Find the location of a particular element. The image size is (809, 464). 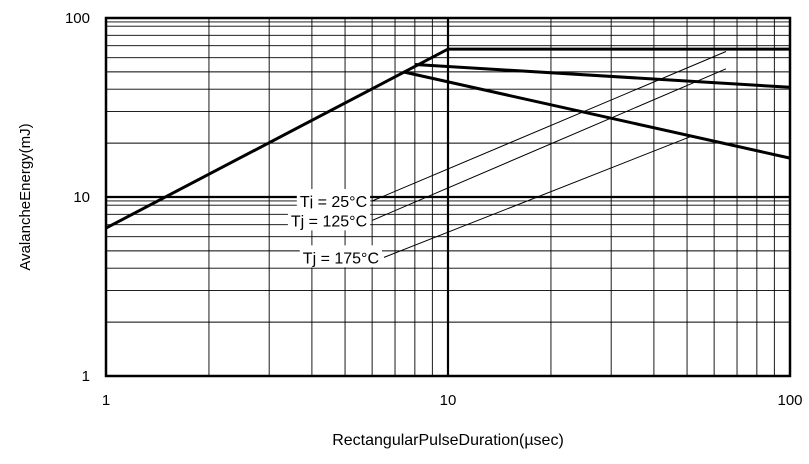

x-tick-label: 1 is located at coordinates (106, 400).